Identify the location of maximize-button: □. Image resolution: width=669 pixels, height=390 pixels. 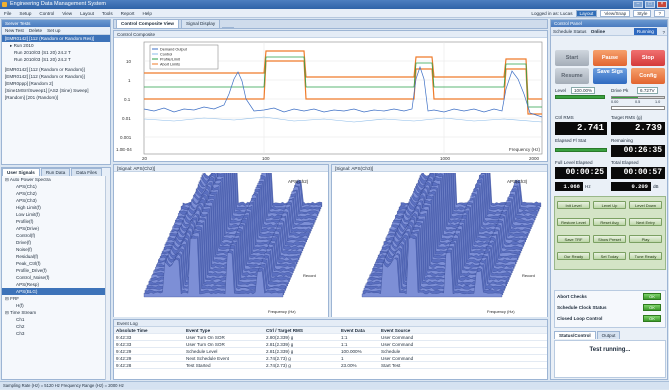
(650, 4).